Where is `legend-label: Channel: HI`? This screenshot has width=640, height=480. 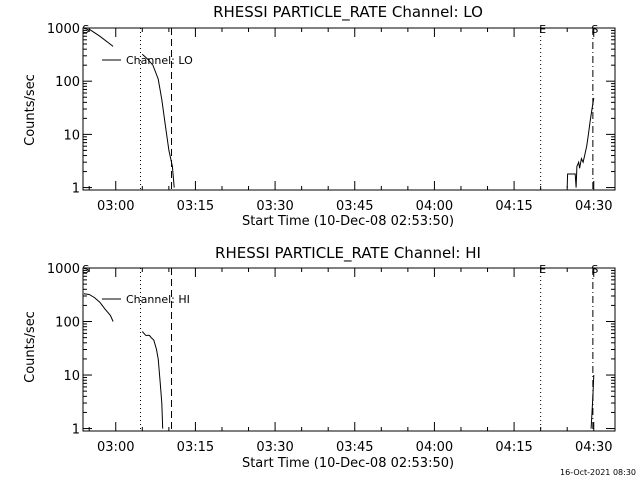 legend-label: Channel: HI is located at coordinates (158, 299).